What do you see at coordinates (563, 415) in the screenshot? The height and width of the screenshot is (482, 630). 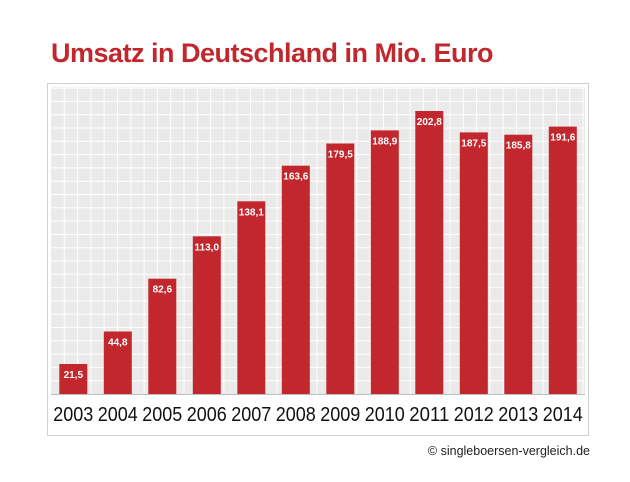 I see `x-tick-label-2014: 2014` at bounding box center [563, 415].